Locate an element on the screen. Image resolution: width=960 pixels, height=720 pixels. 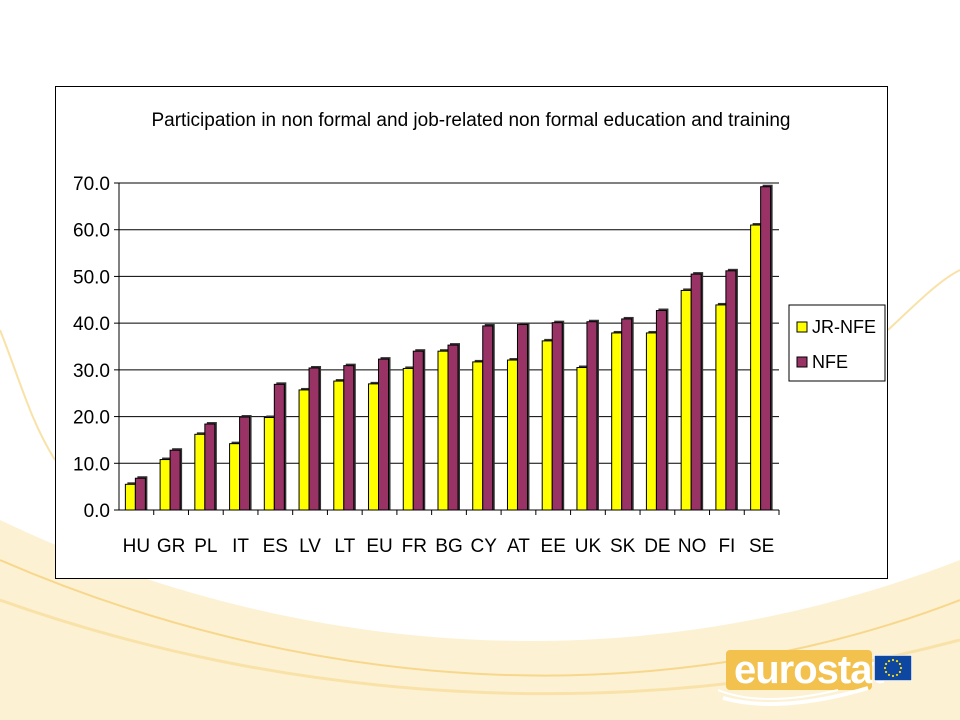
x-axis: HU GR PL IT ES LV LT EU FR BG CY AT EE UK SK DE NO FI SE is located at coordinates (449, 533).